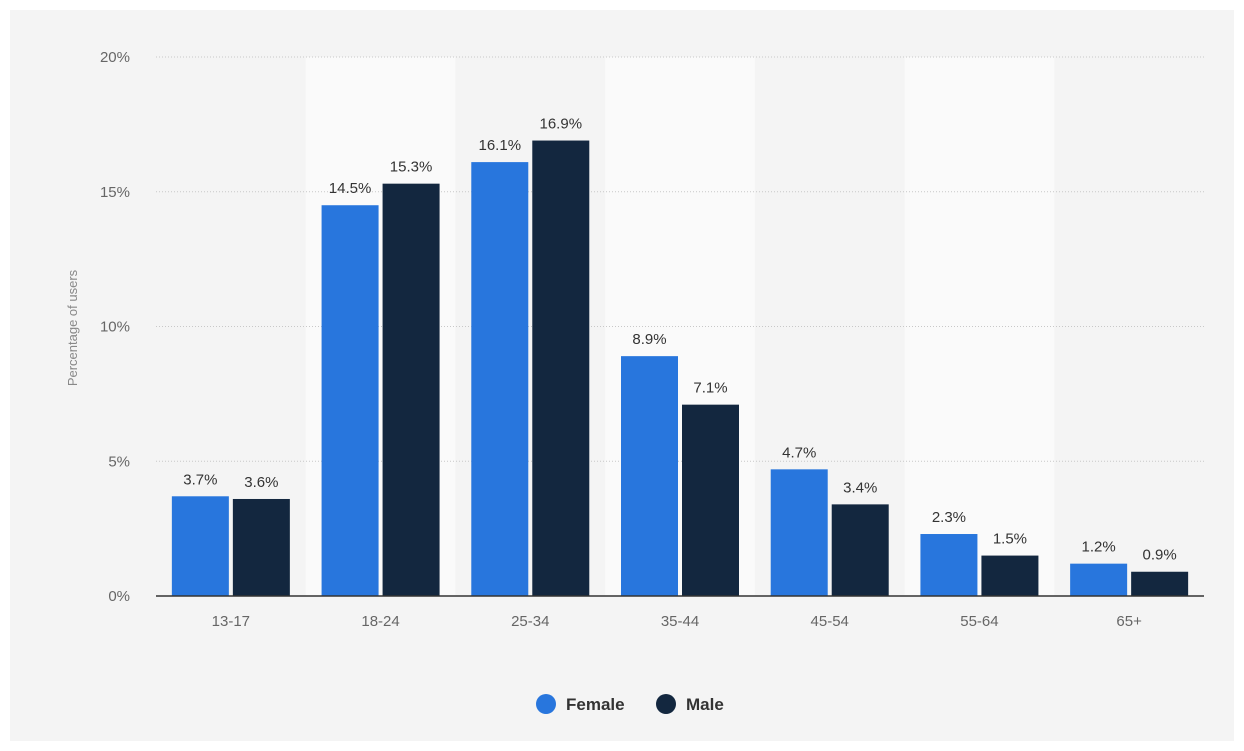  I want to click on bar-female-65+, so click(1099, 579).